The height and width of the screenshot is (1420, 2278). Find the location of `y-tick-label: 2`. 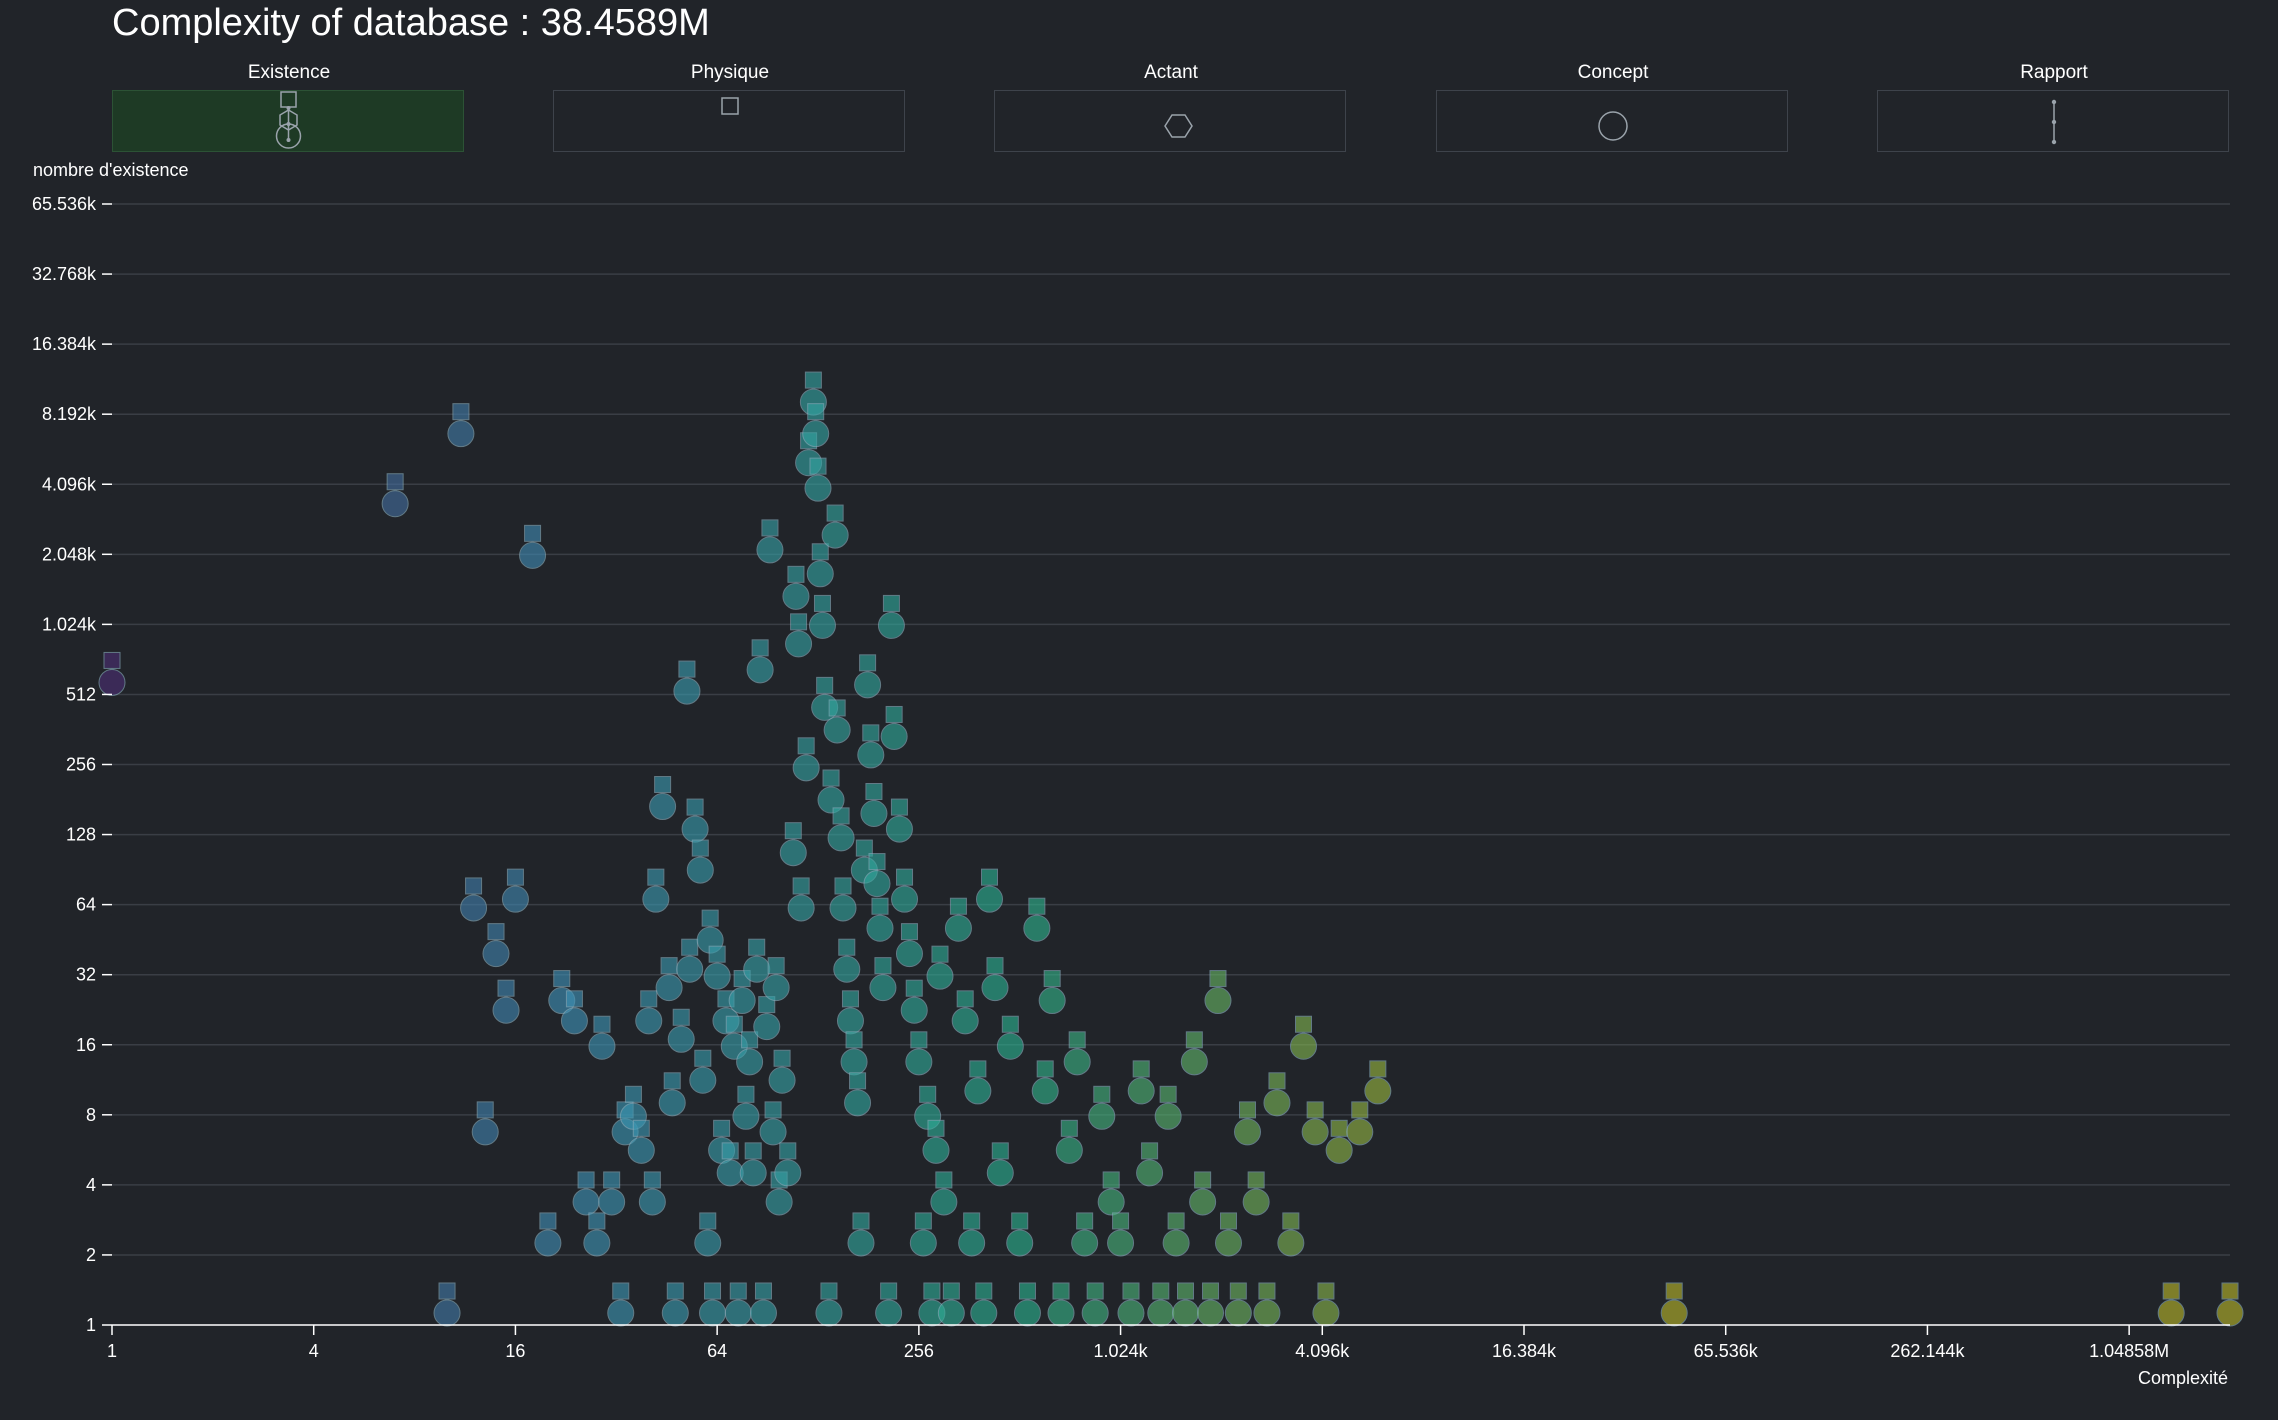

y-tick-label: 2 is located at coordinates (91, 1255).